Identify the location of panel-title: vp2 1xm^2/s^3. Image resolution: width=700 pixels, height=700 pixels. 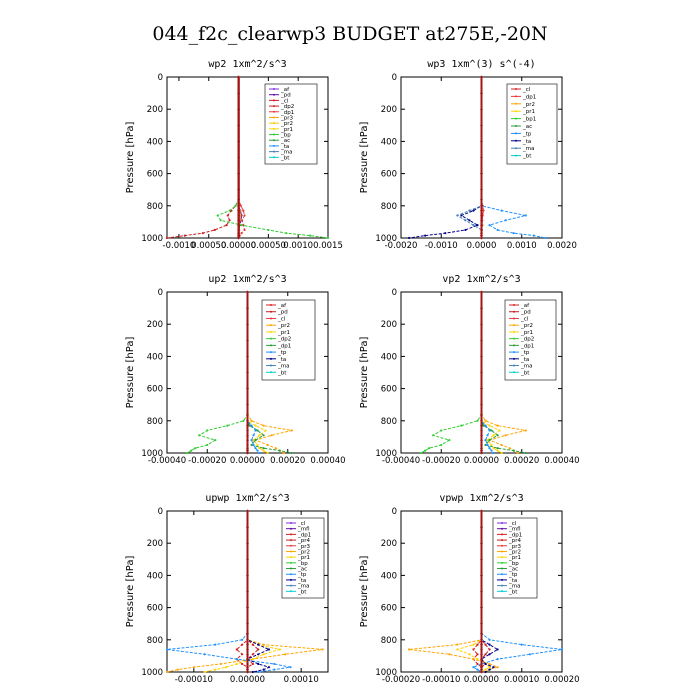
(481, 279).